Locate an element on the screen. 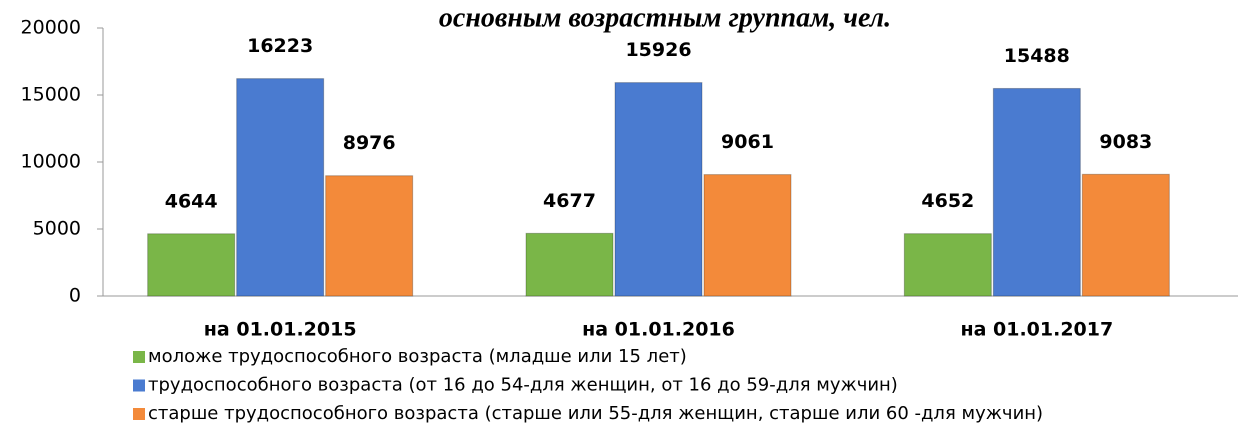 Image resolution: width=1241 pixels, height=436 pixels. data-label: 9083 is located at coordinates (1125, 142).